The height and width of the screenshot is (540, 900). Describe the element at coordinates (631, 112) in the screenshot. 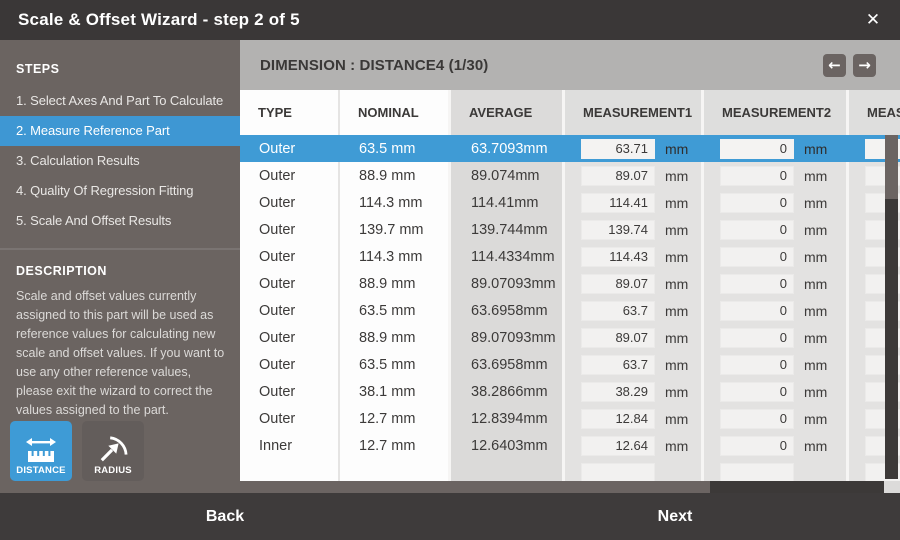

I see `column-header-measurement1: MEASUREMENT1` at that location.